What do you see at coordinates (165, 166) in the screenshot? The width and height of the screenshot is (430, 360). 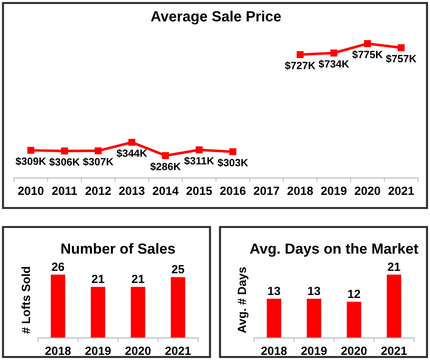 I see `data-label: $286K` at bounding box center [165, 166].